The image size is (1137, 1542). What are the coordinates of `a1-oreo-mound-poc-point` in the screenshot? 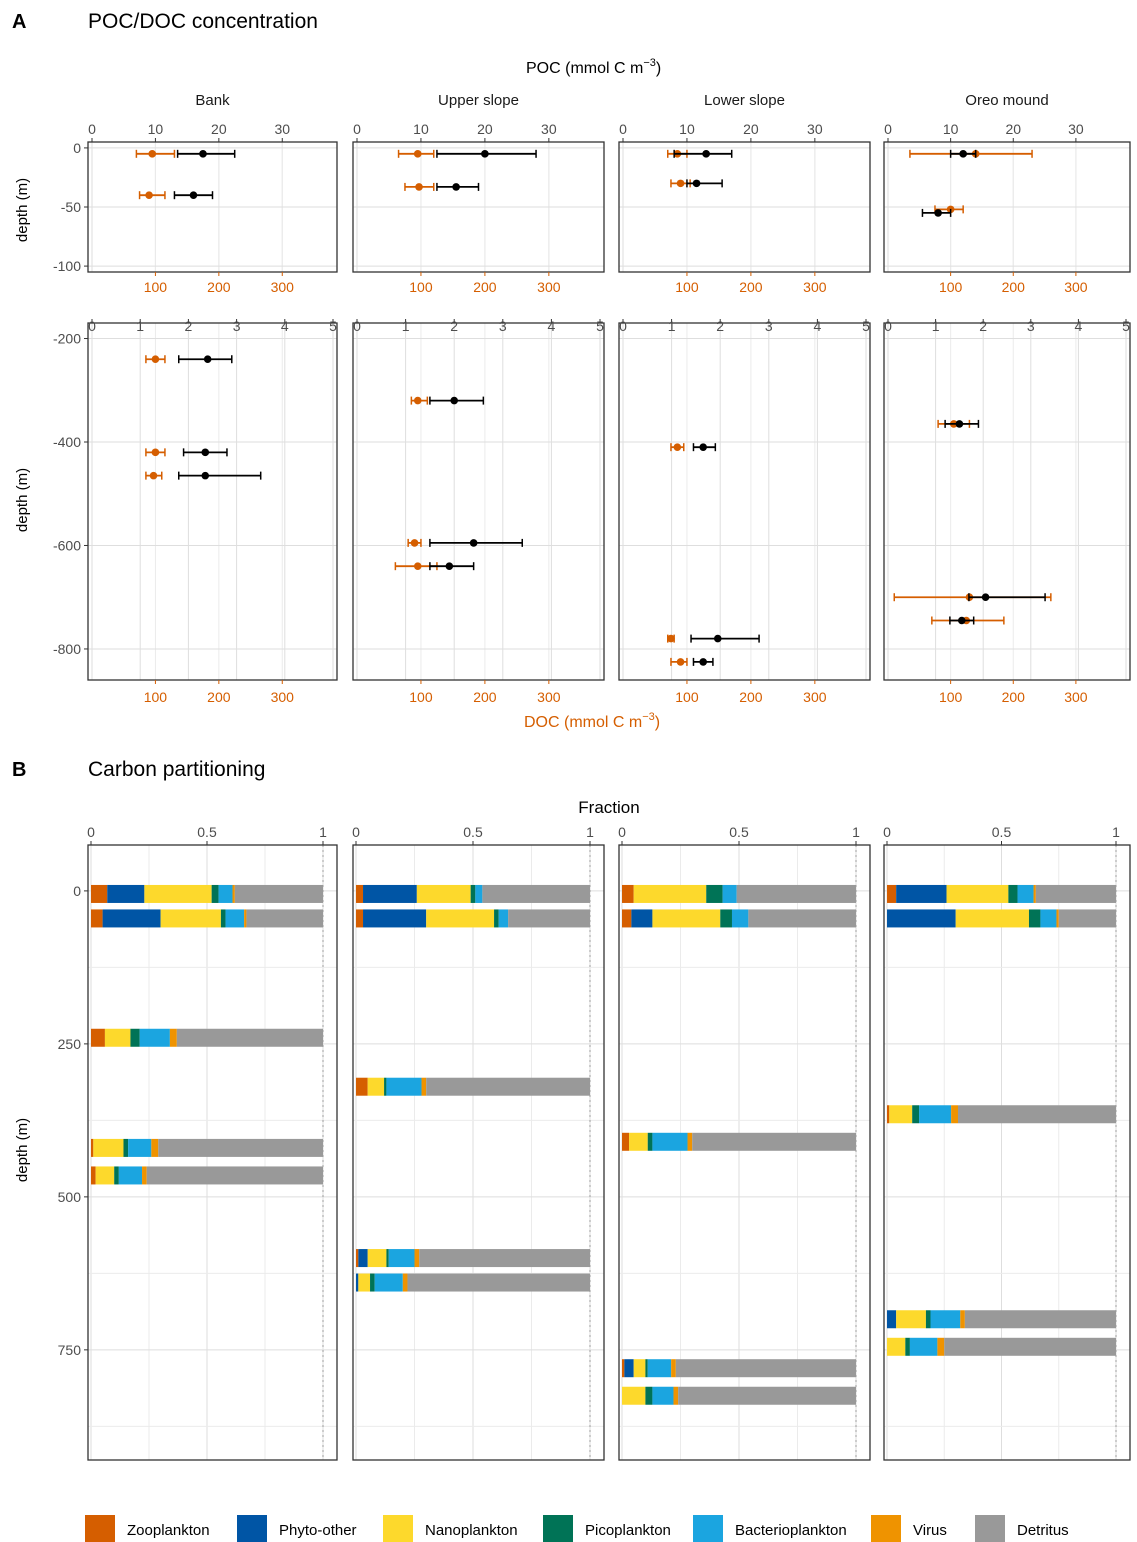 It's located at (961, 620).